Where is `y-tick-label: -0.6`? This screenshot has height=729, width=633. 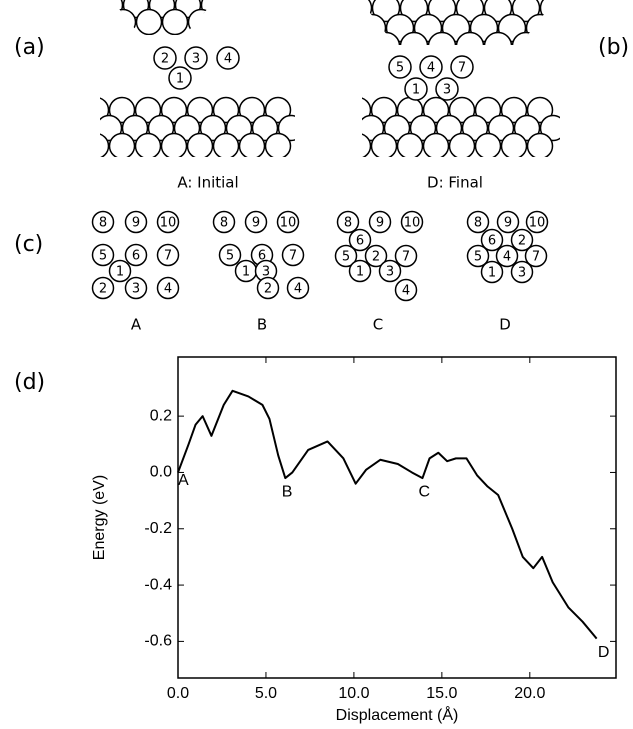 y-tick-label: -0.6 is located at coordinates (158, 641).